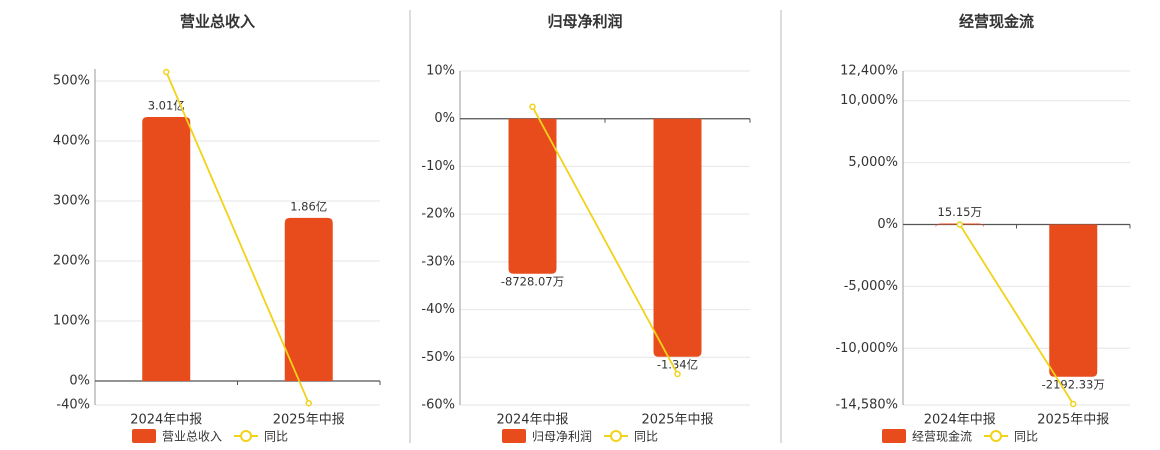 Image resolution: width=1160 pixels, height=450 pixels. I want to click on y-tick-label: -10,000%, so click(866, 348).